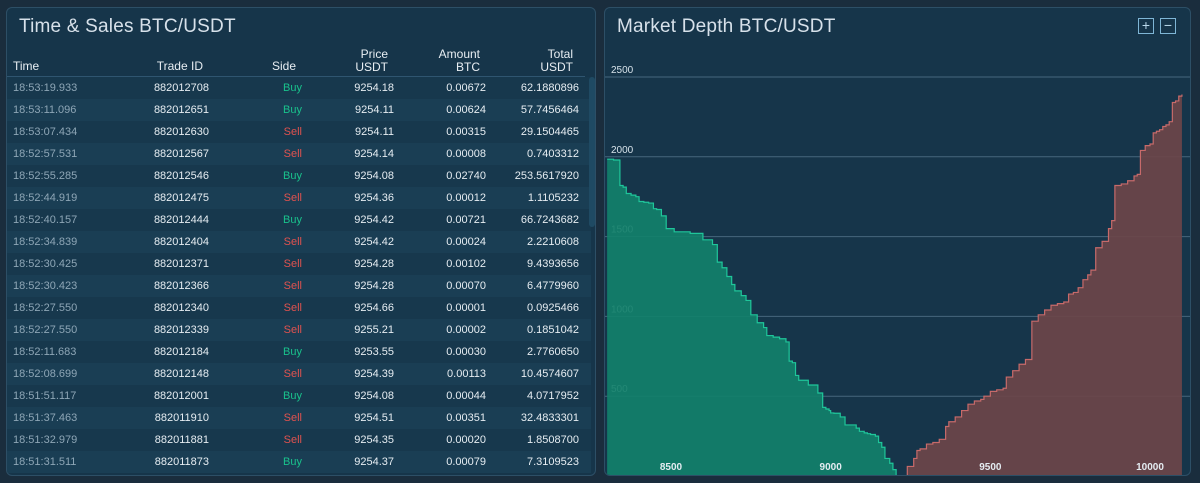  Describe the element at coordinates (26, 66) in the screenshot. I see `header-time: Time` at that location.